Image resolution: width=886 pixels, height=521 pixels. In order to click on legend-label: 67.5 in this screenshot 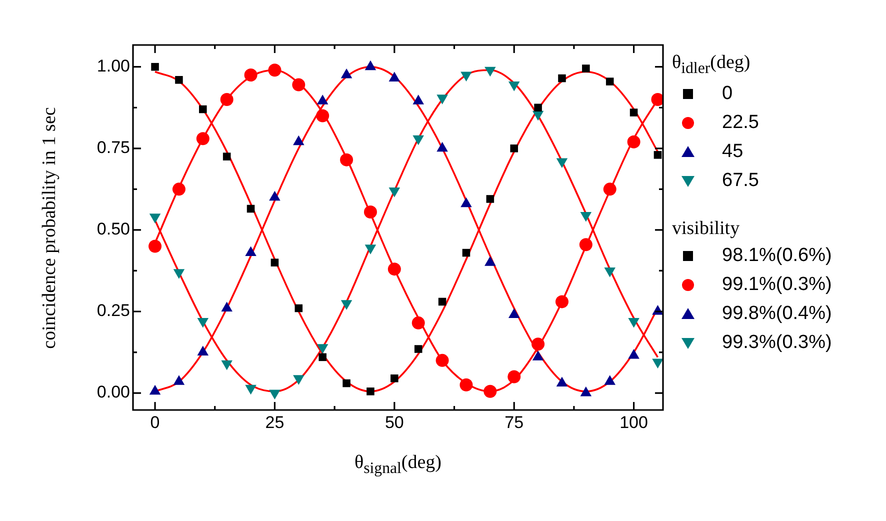, I will do `click(740, 181)`.